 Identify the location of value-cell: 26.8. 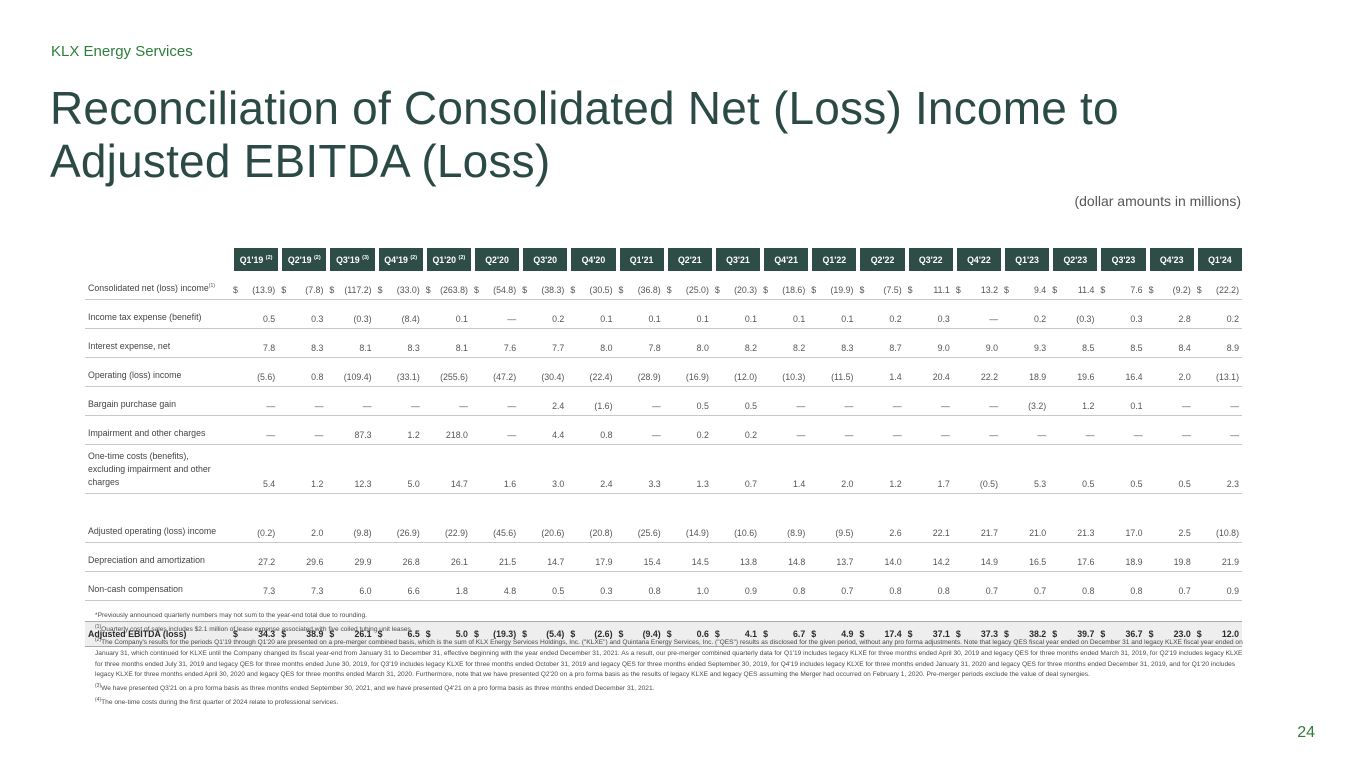
(398, 557).